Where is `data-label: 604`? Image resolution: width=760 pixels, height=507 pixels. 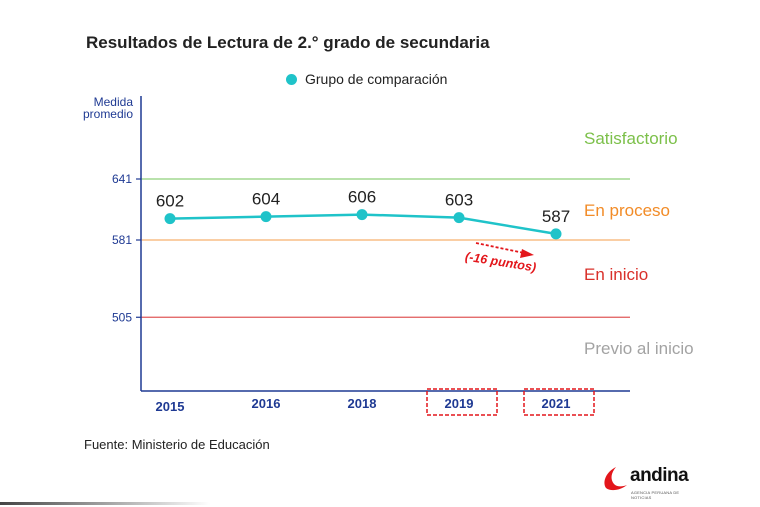 data-label: 604 is located at coordinates (266, 199).